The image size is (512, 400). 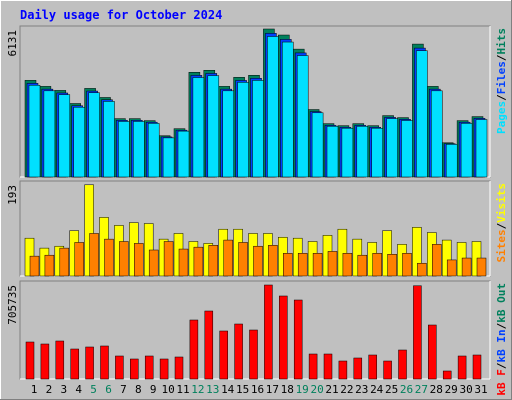 What do you see at coordinates (361, 389) in the screenshot?
I see `x-tick-label: 23` at bounding box center [361, 389].